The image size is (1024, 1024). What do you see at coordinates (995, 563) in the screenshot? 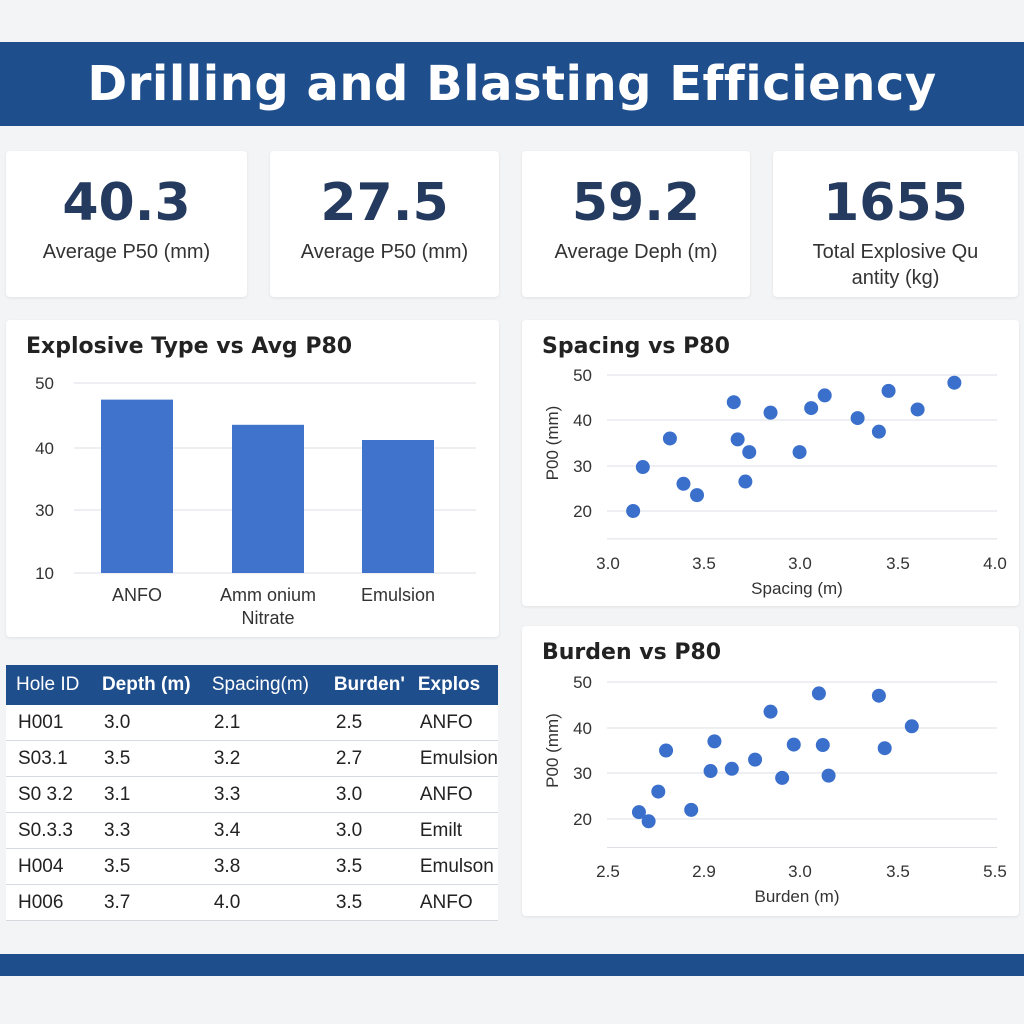
I see `x-tick-label: 4.0` at bounding box center [995, 563].